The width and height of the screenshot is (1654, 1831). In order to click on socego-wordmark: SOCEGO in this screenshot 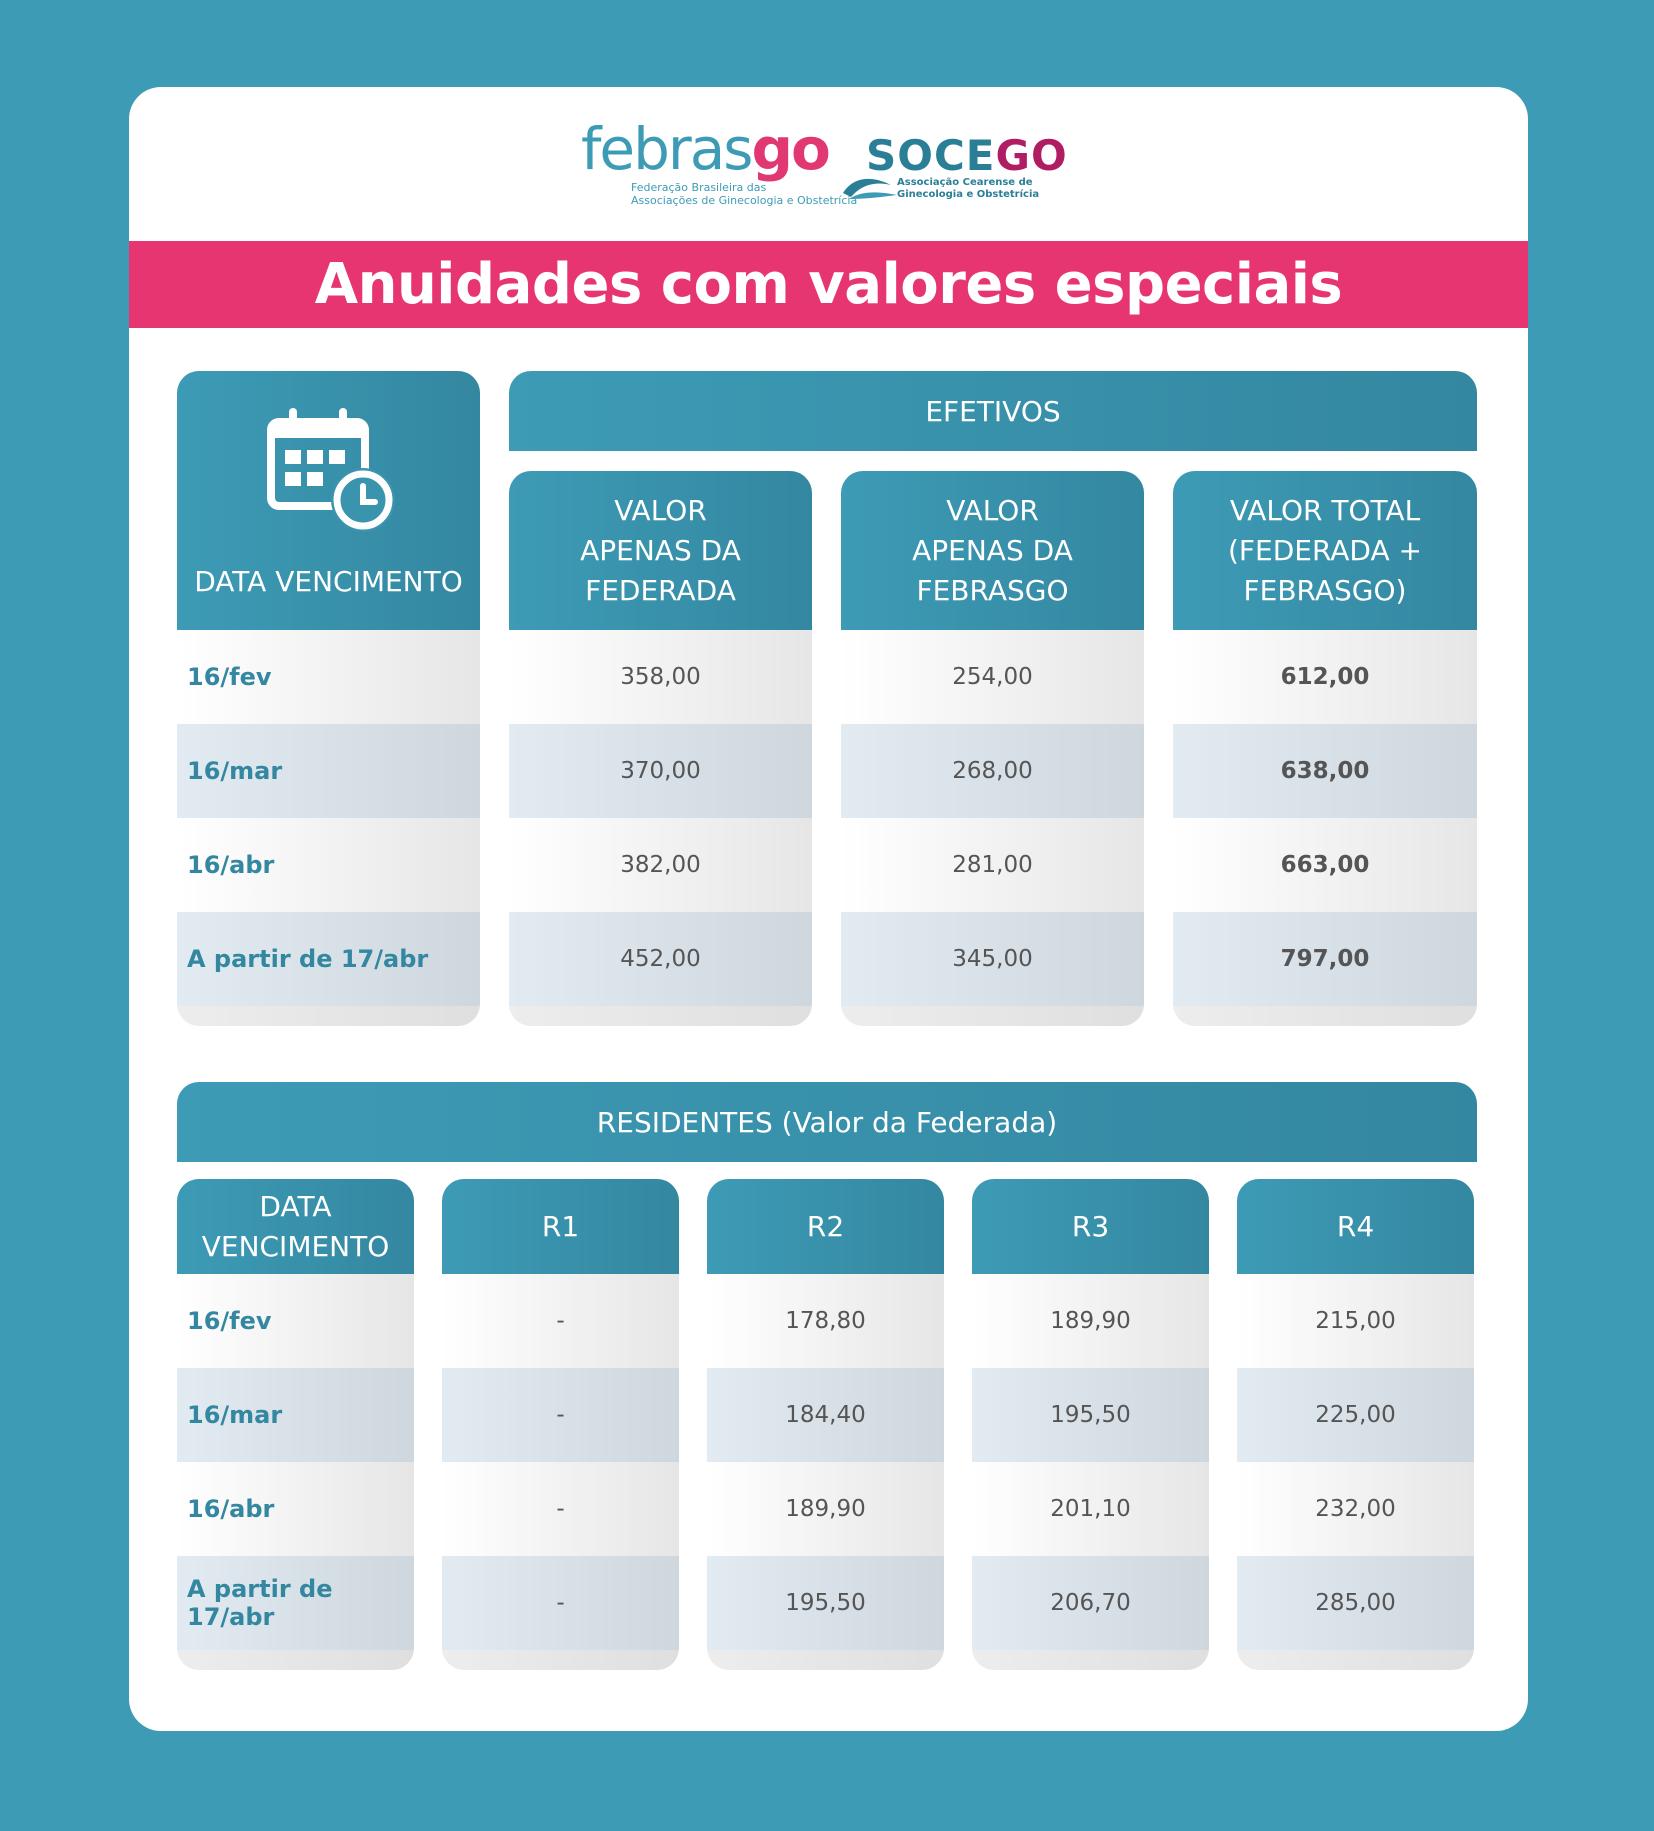, I will do `click(967, 155)`.